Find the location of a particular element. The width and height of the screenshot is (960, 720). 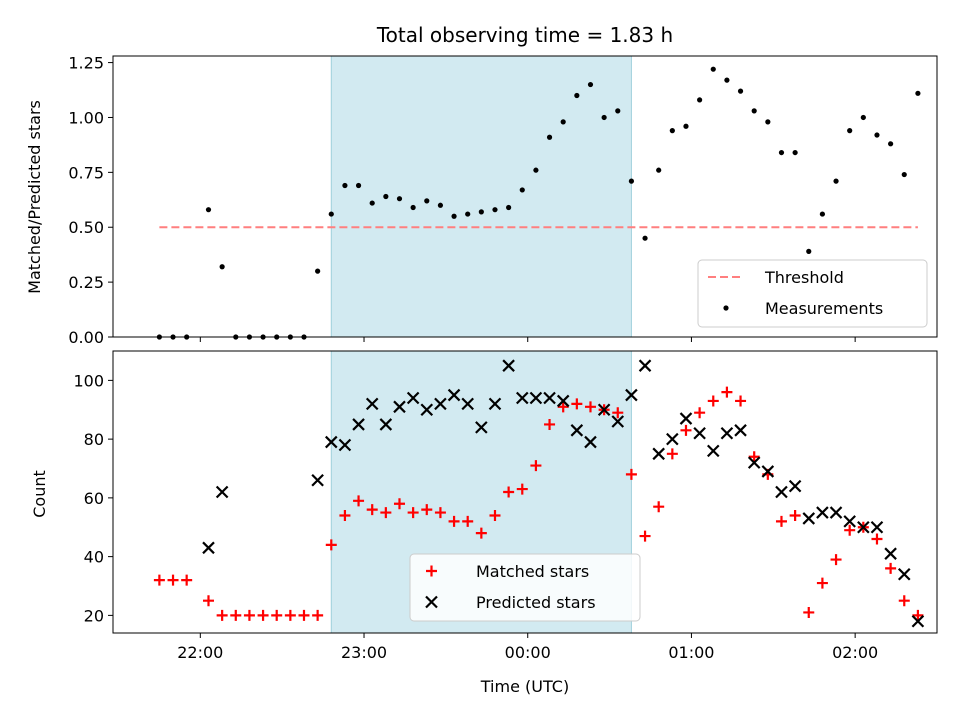

legend-label: Threshold is located at coordinates (804, 277).